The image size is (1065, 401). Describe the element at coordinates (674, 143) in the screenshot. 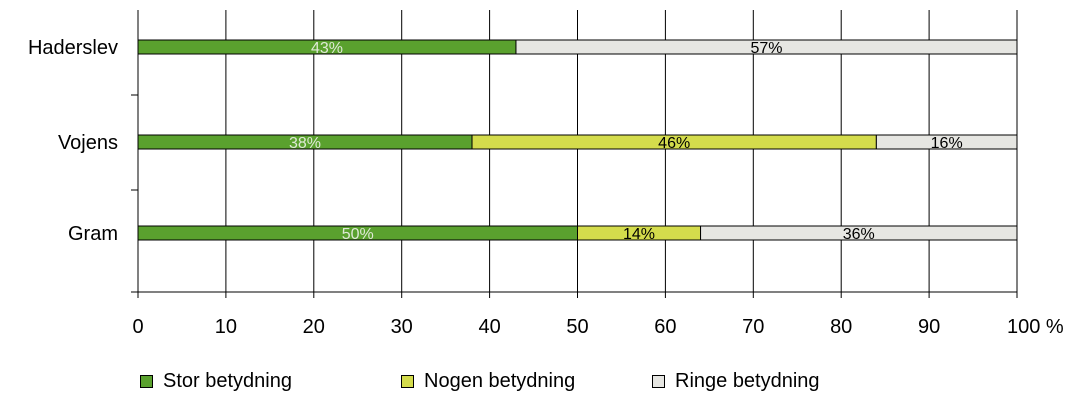

I see `bar-data-label: 46%` at that location.